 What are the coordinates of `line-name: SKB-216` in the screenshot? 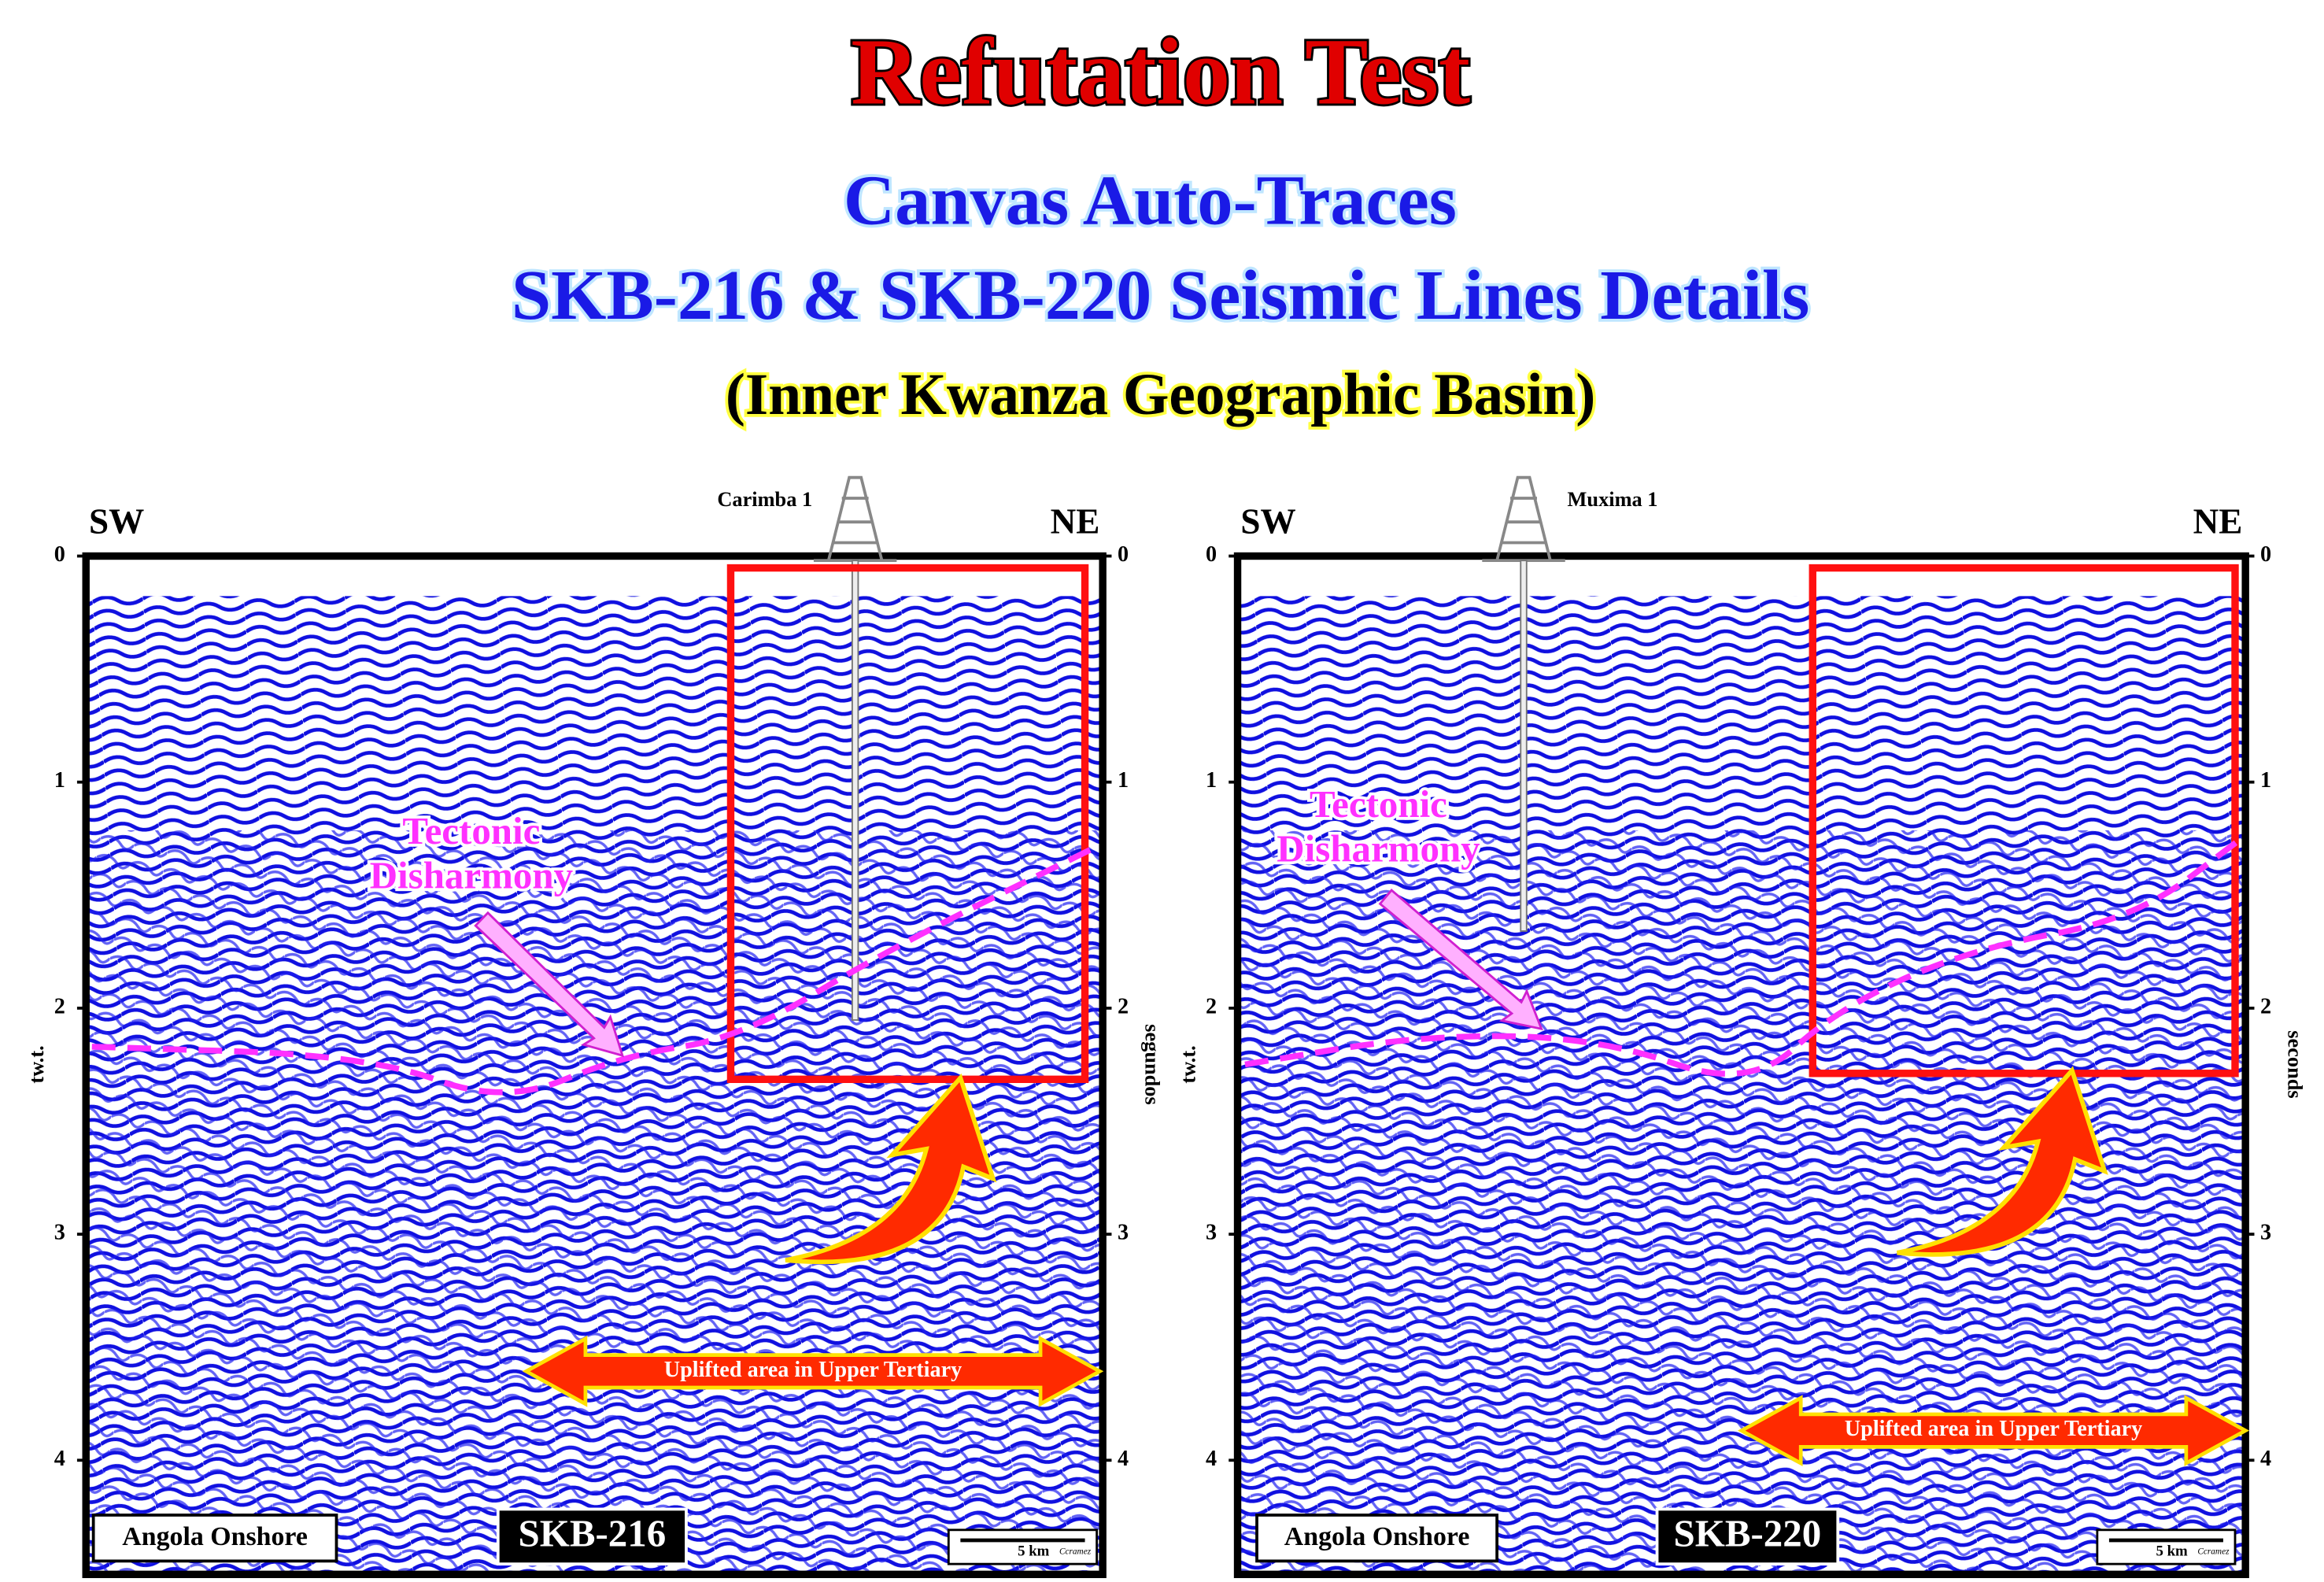 It's located at (593, 1532).